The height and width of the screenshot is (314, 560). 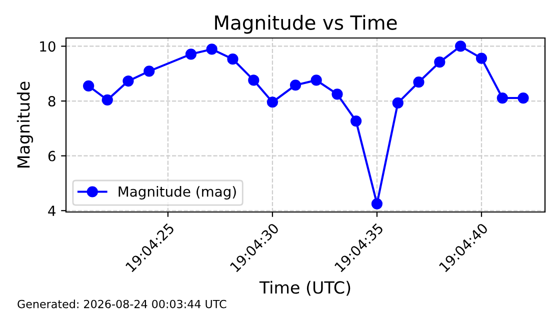 I want to click on legend-label: Magnitude (mag), so click(x=177, y=193).